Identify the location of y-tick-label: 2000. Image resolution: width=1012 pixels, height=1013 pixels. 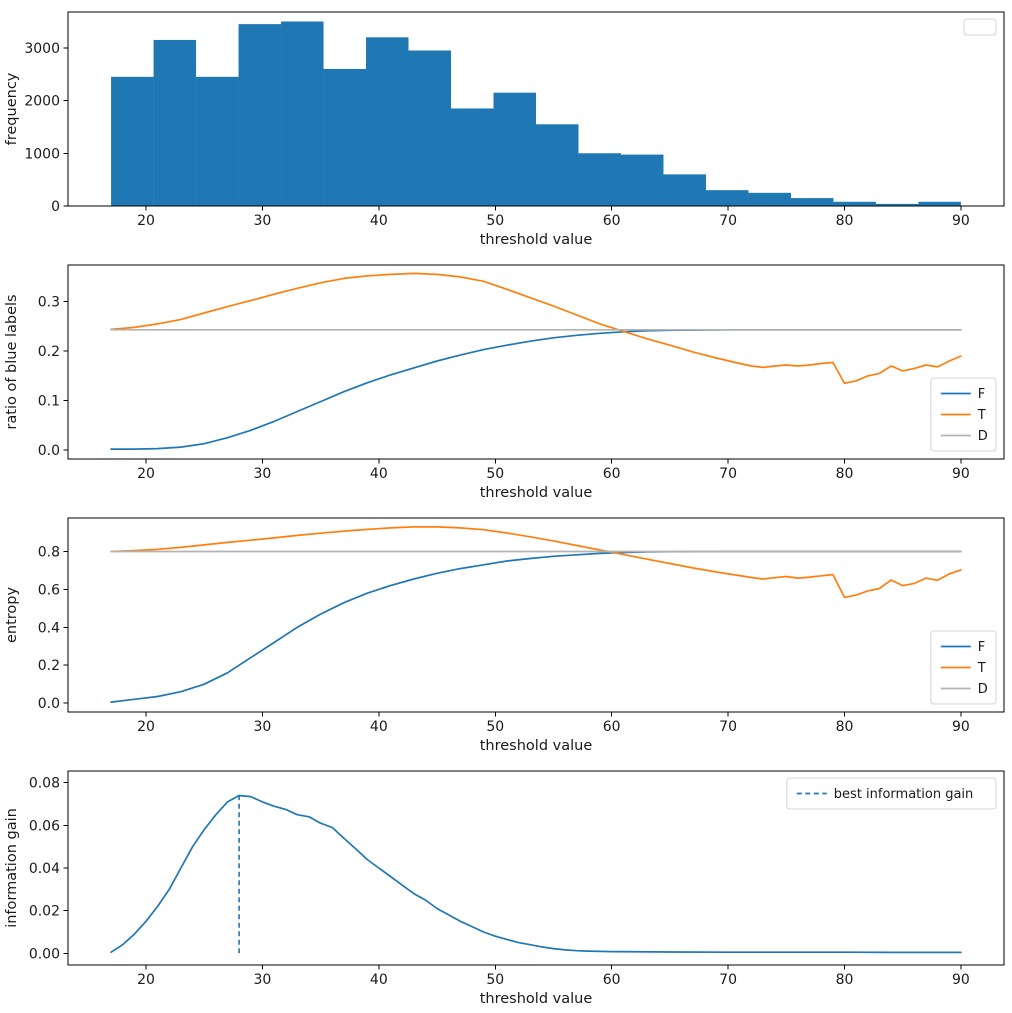
(42, 102).